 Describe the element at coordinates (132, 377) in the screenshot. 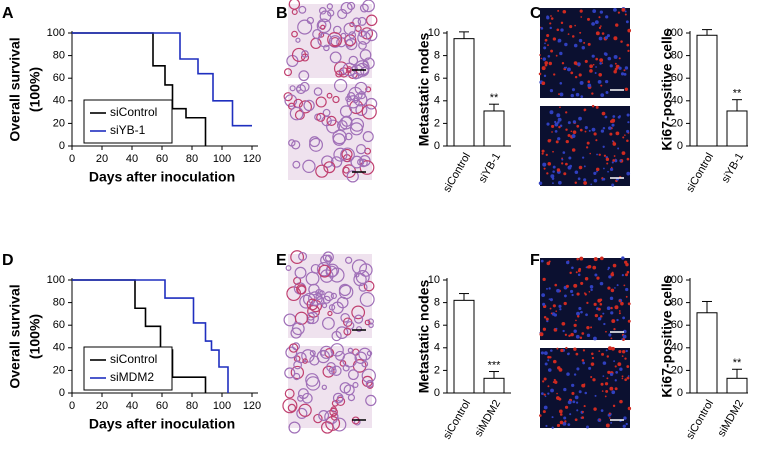

I see `legend-label: siMDM2` at that location.